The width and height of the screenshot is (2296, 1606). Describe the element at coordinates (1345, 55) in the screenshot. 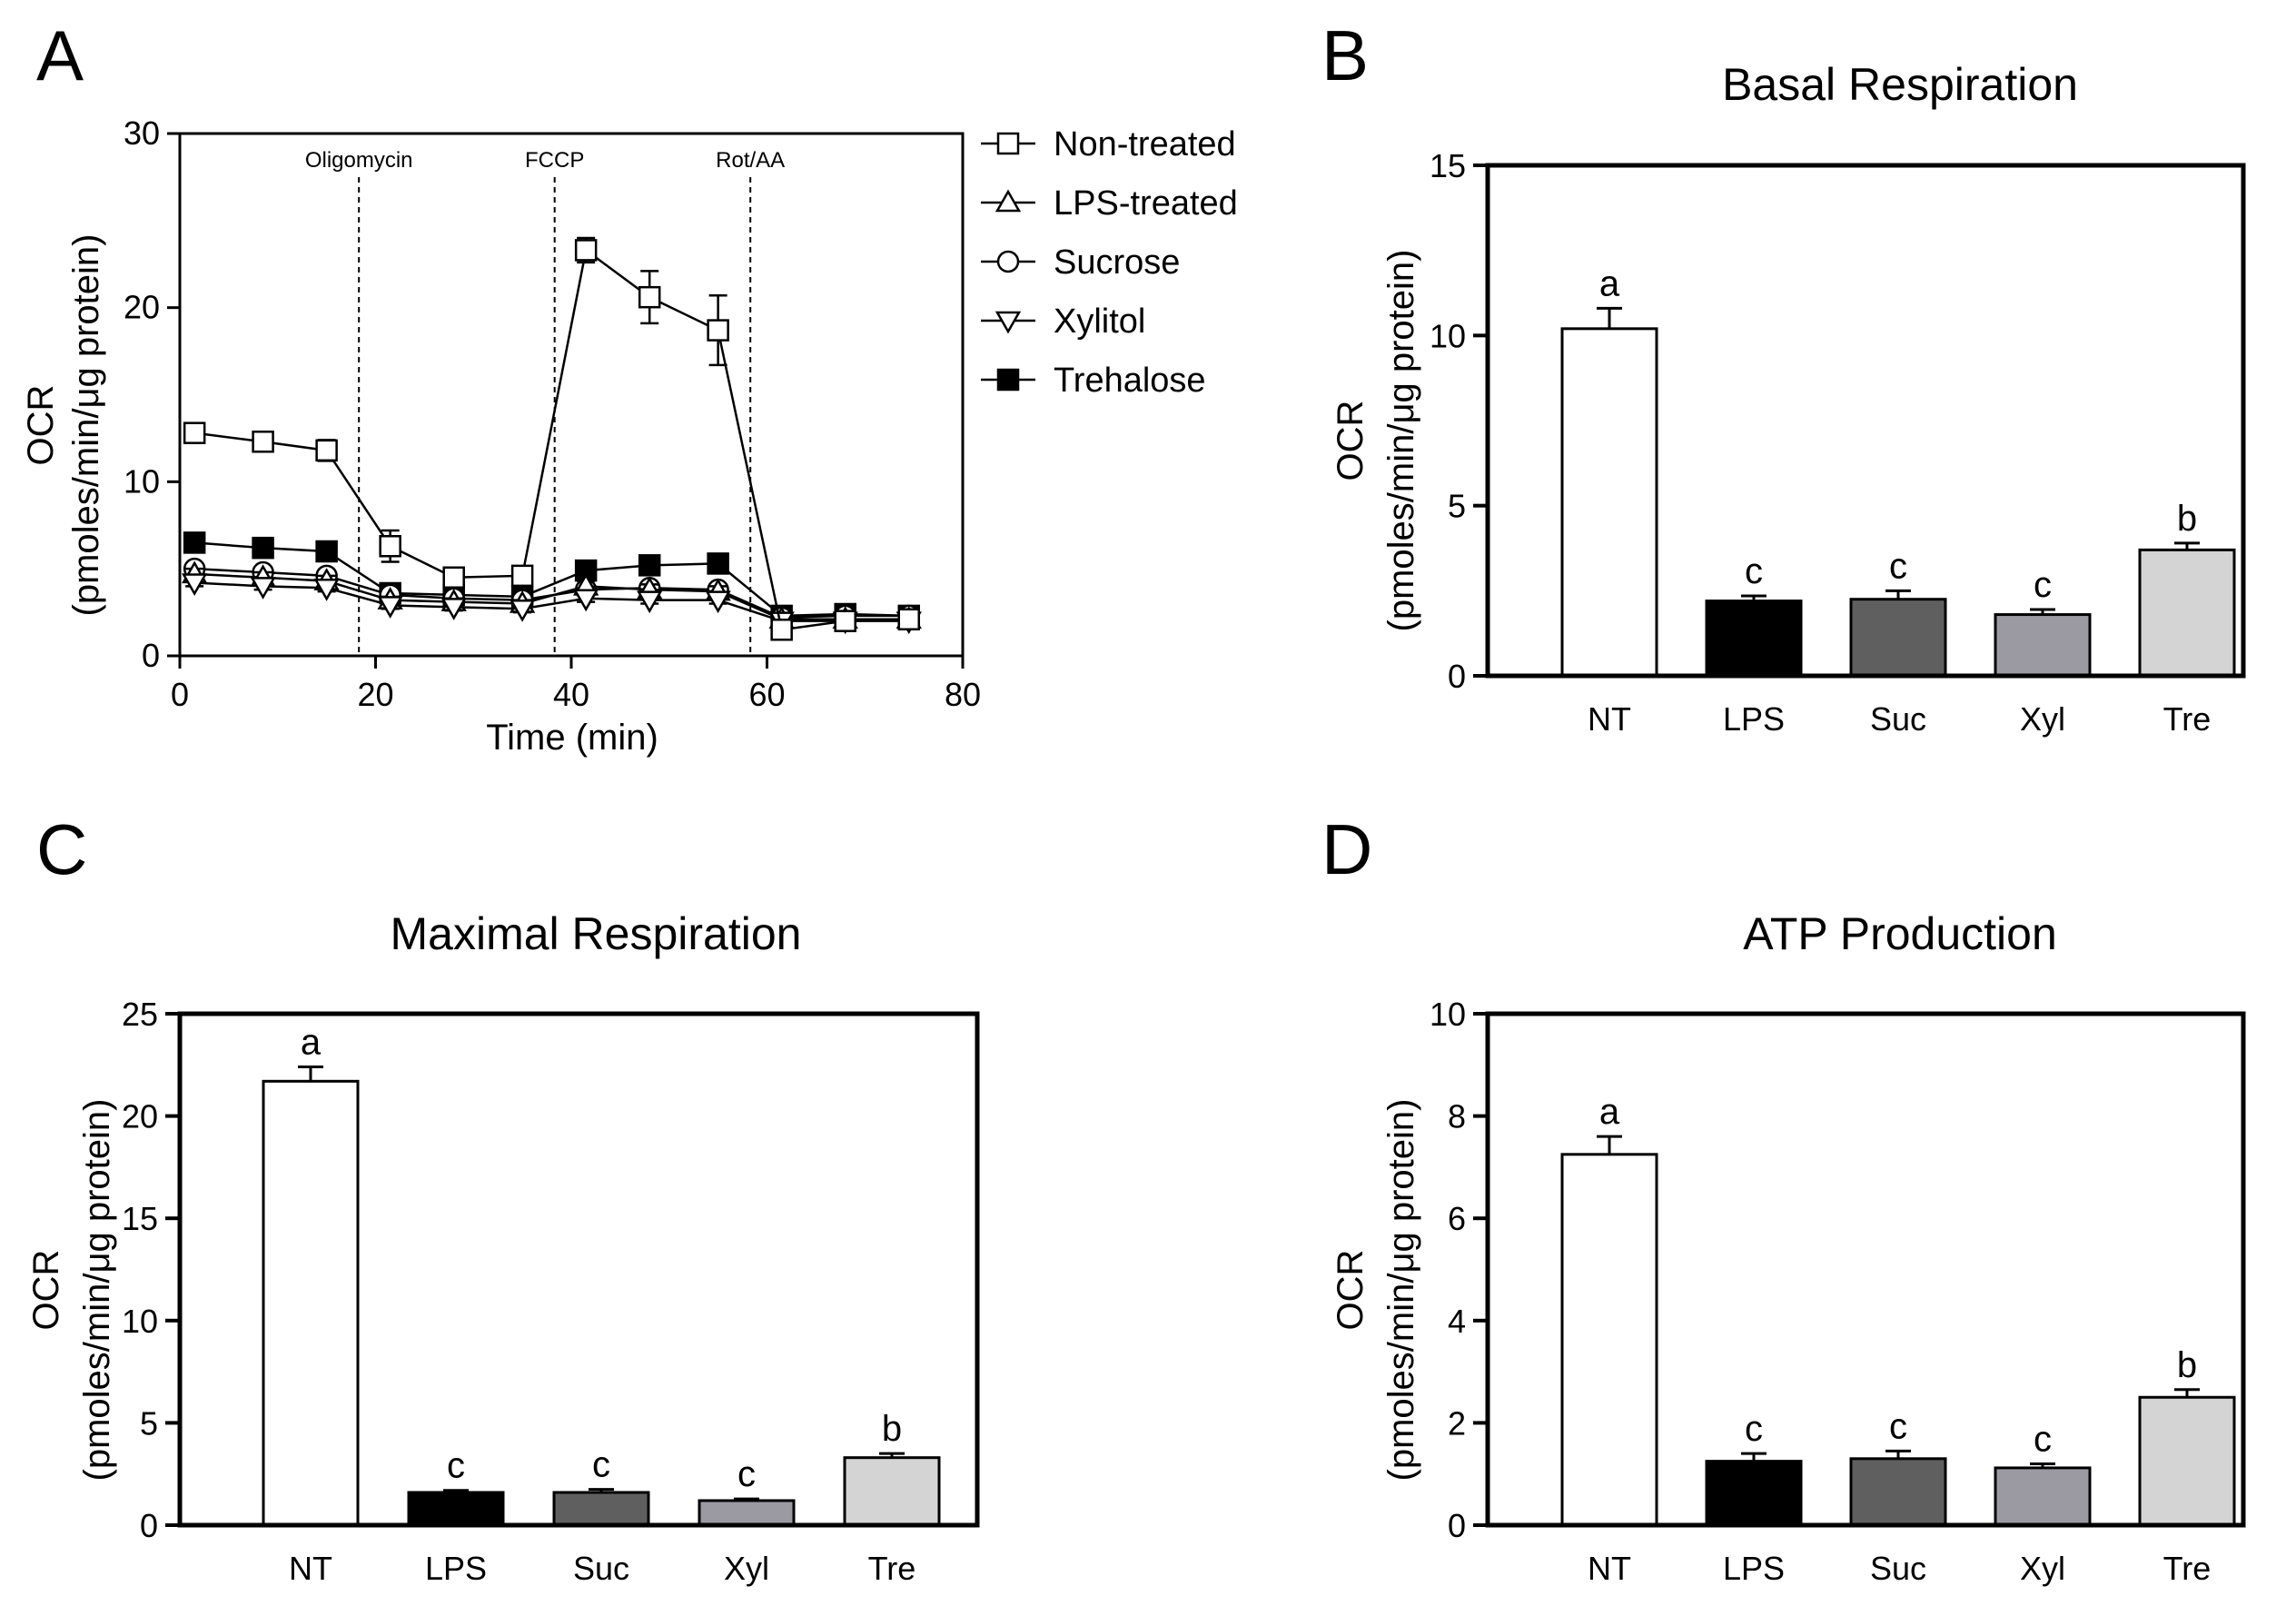

I see `panel-b-letter: B` at that location.